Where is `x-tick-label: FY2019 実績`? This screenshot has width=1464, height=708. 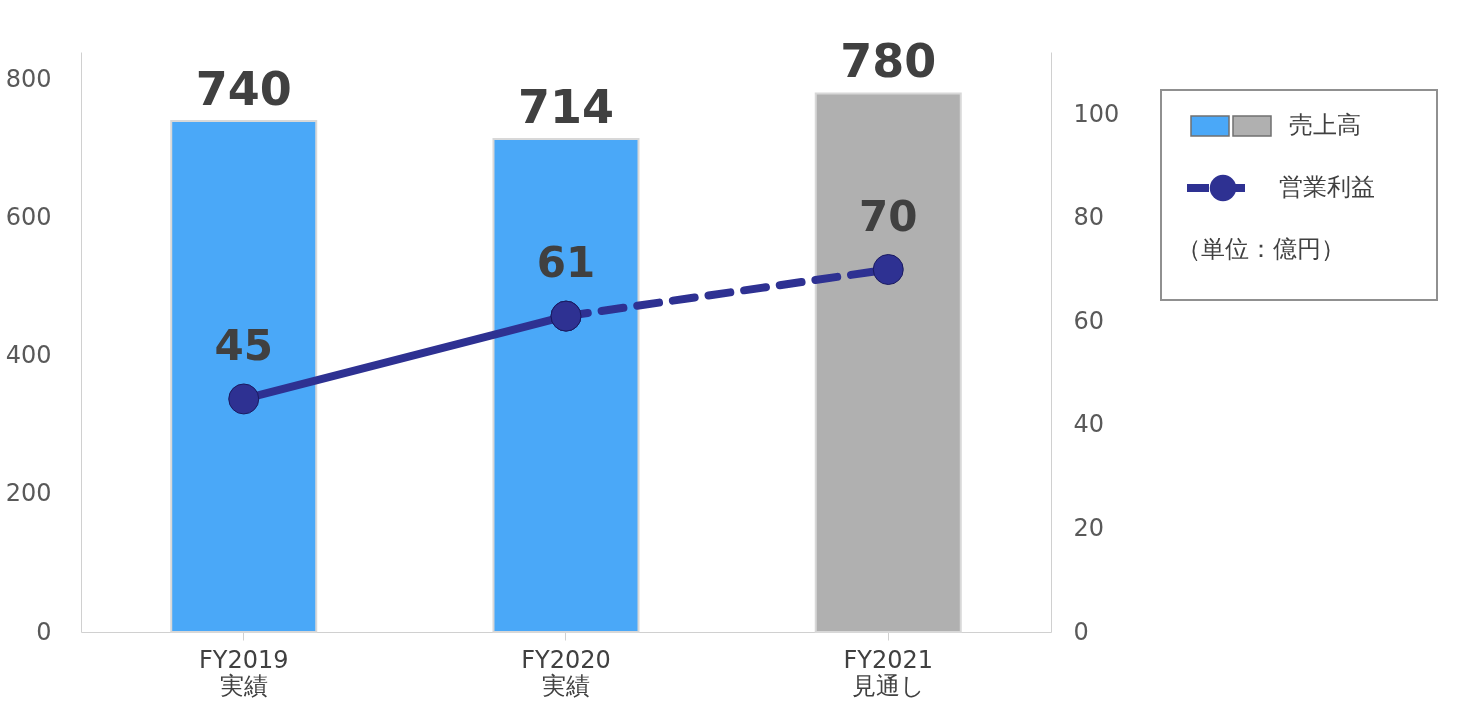
x-tick-label: FY2019 実績 is located at coordinates (243, 672).